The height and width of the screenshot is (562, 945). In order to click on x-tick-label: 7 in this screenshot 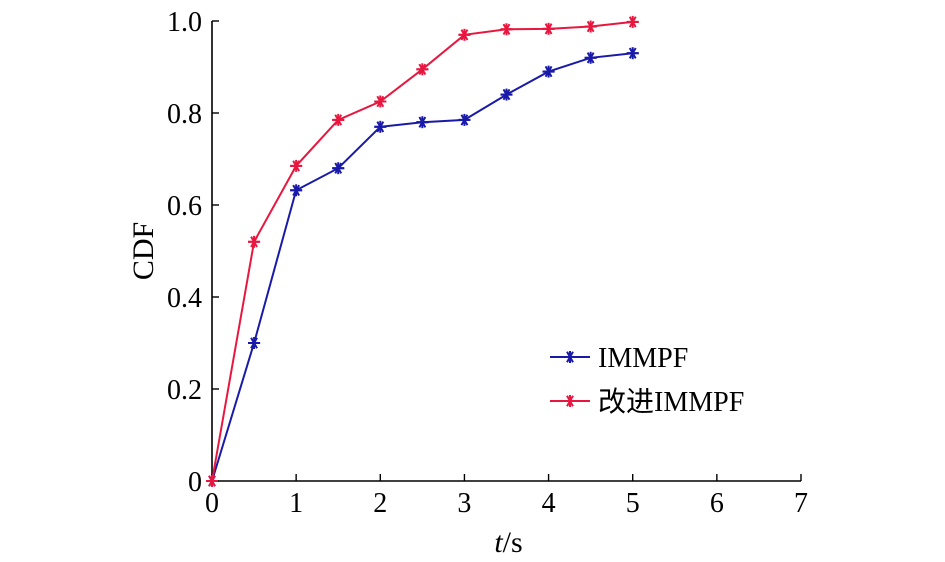, I will do `click(801, 503)`.